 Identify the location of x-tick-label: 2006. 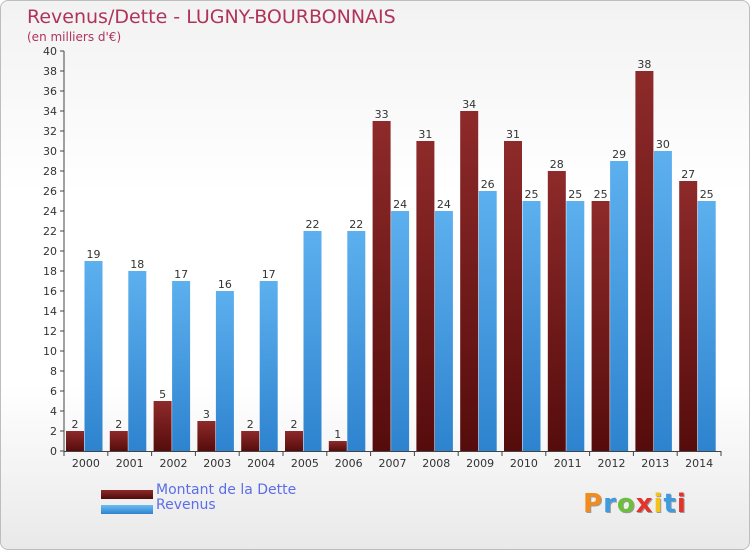
(349, 463).